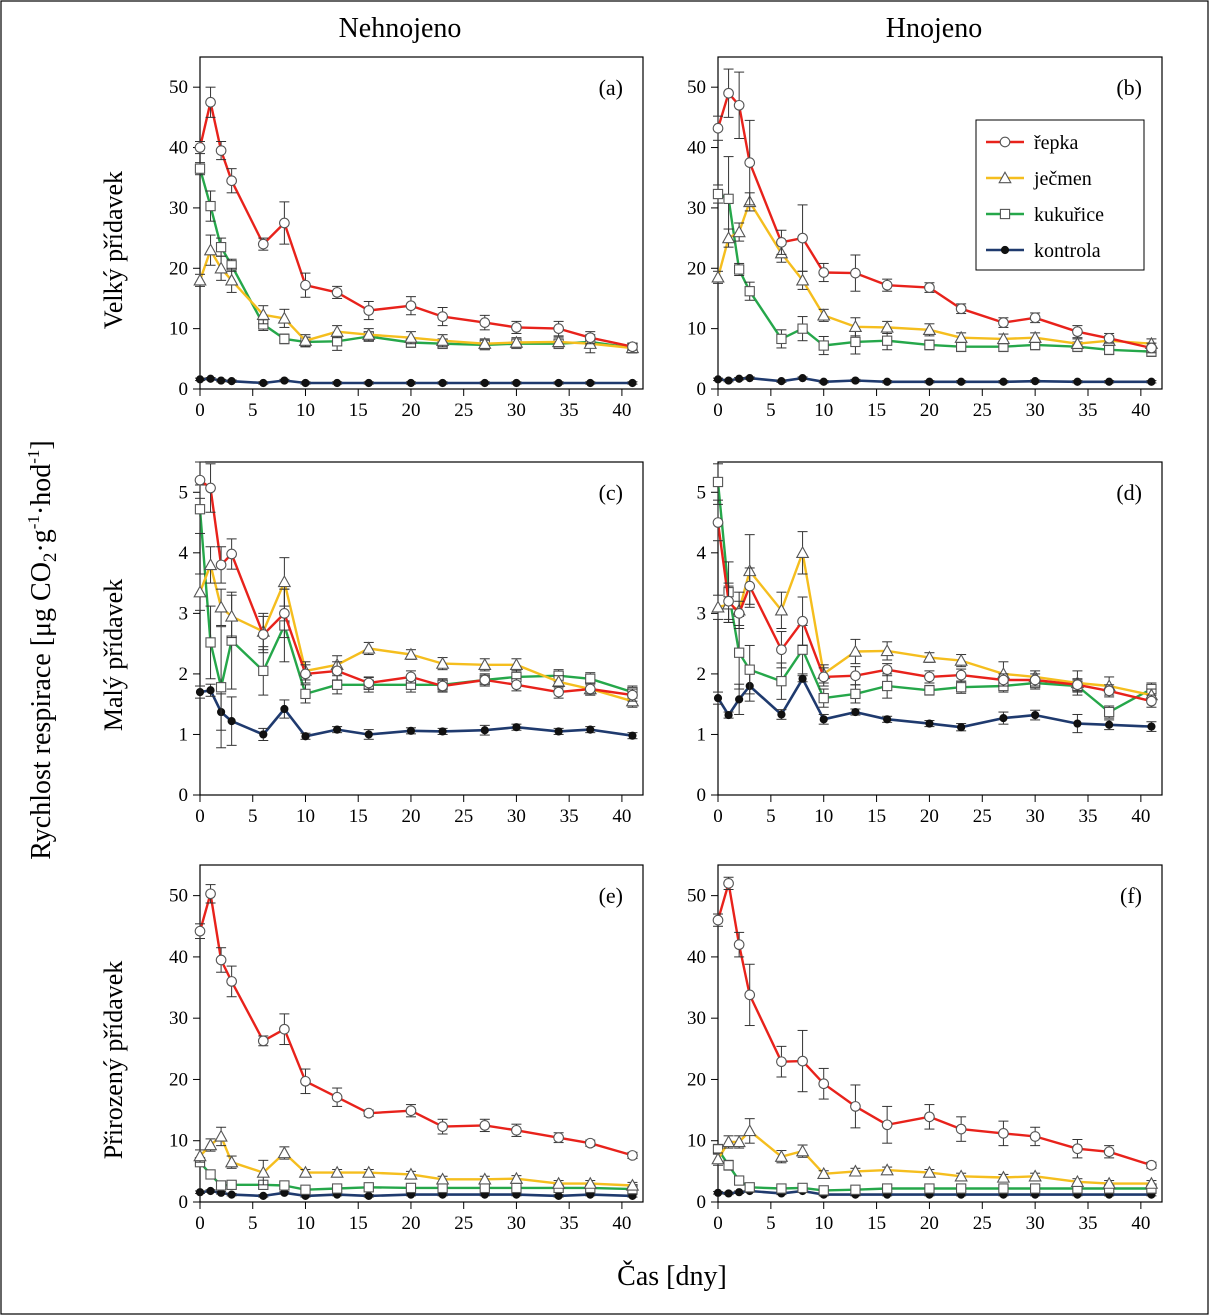 This screenshot has width=1209, height=1315. I want to click on panel-e: 0 10 20 30 40 50 0 5 10 15 20 25 30 35 40 (e), so click(406, 1049).